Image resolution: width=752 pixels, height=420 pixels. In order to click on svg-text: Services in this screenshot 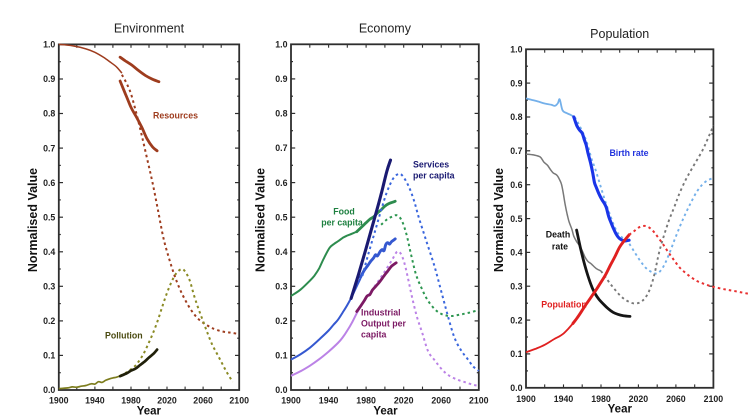, I will do `click(431, 165)`.